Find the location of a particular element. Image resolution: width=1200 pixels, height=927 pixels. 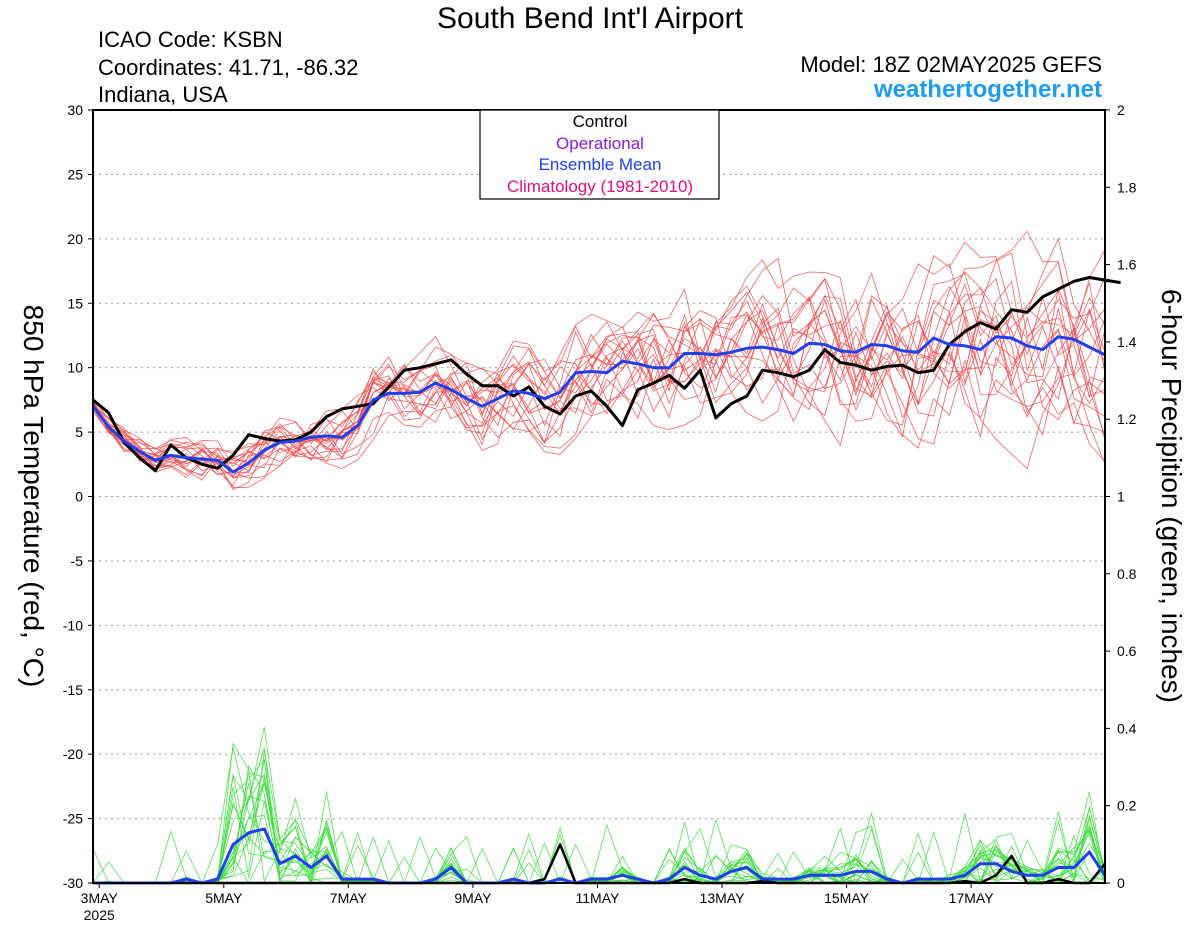

ensemble-mean-temperature-line is located at coordinates (598, 404).